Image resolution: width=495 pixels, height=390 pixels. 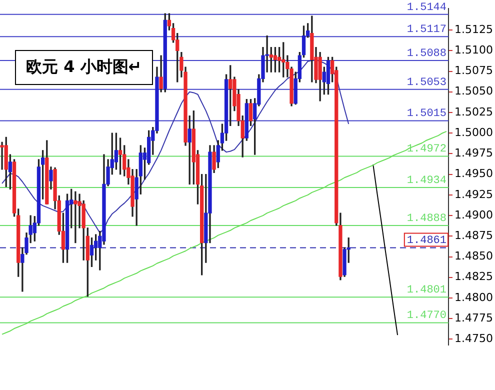 What do you see at coordinates (84, 67) in the screenshot?
I see `text: 欧元 4 小时图↵` at bounding box center [84, 67].